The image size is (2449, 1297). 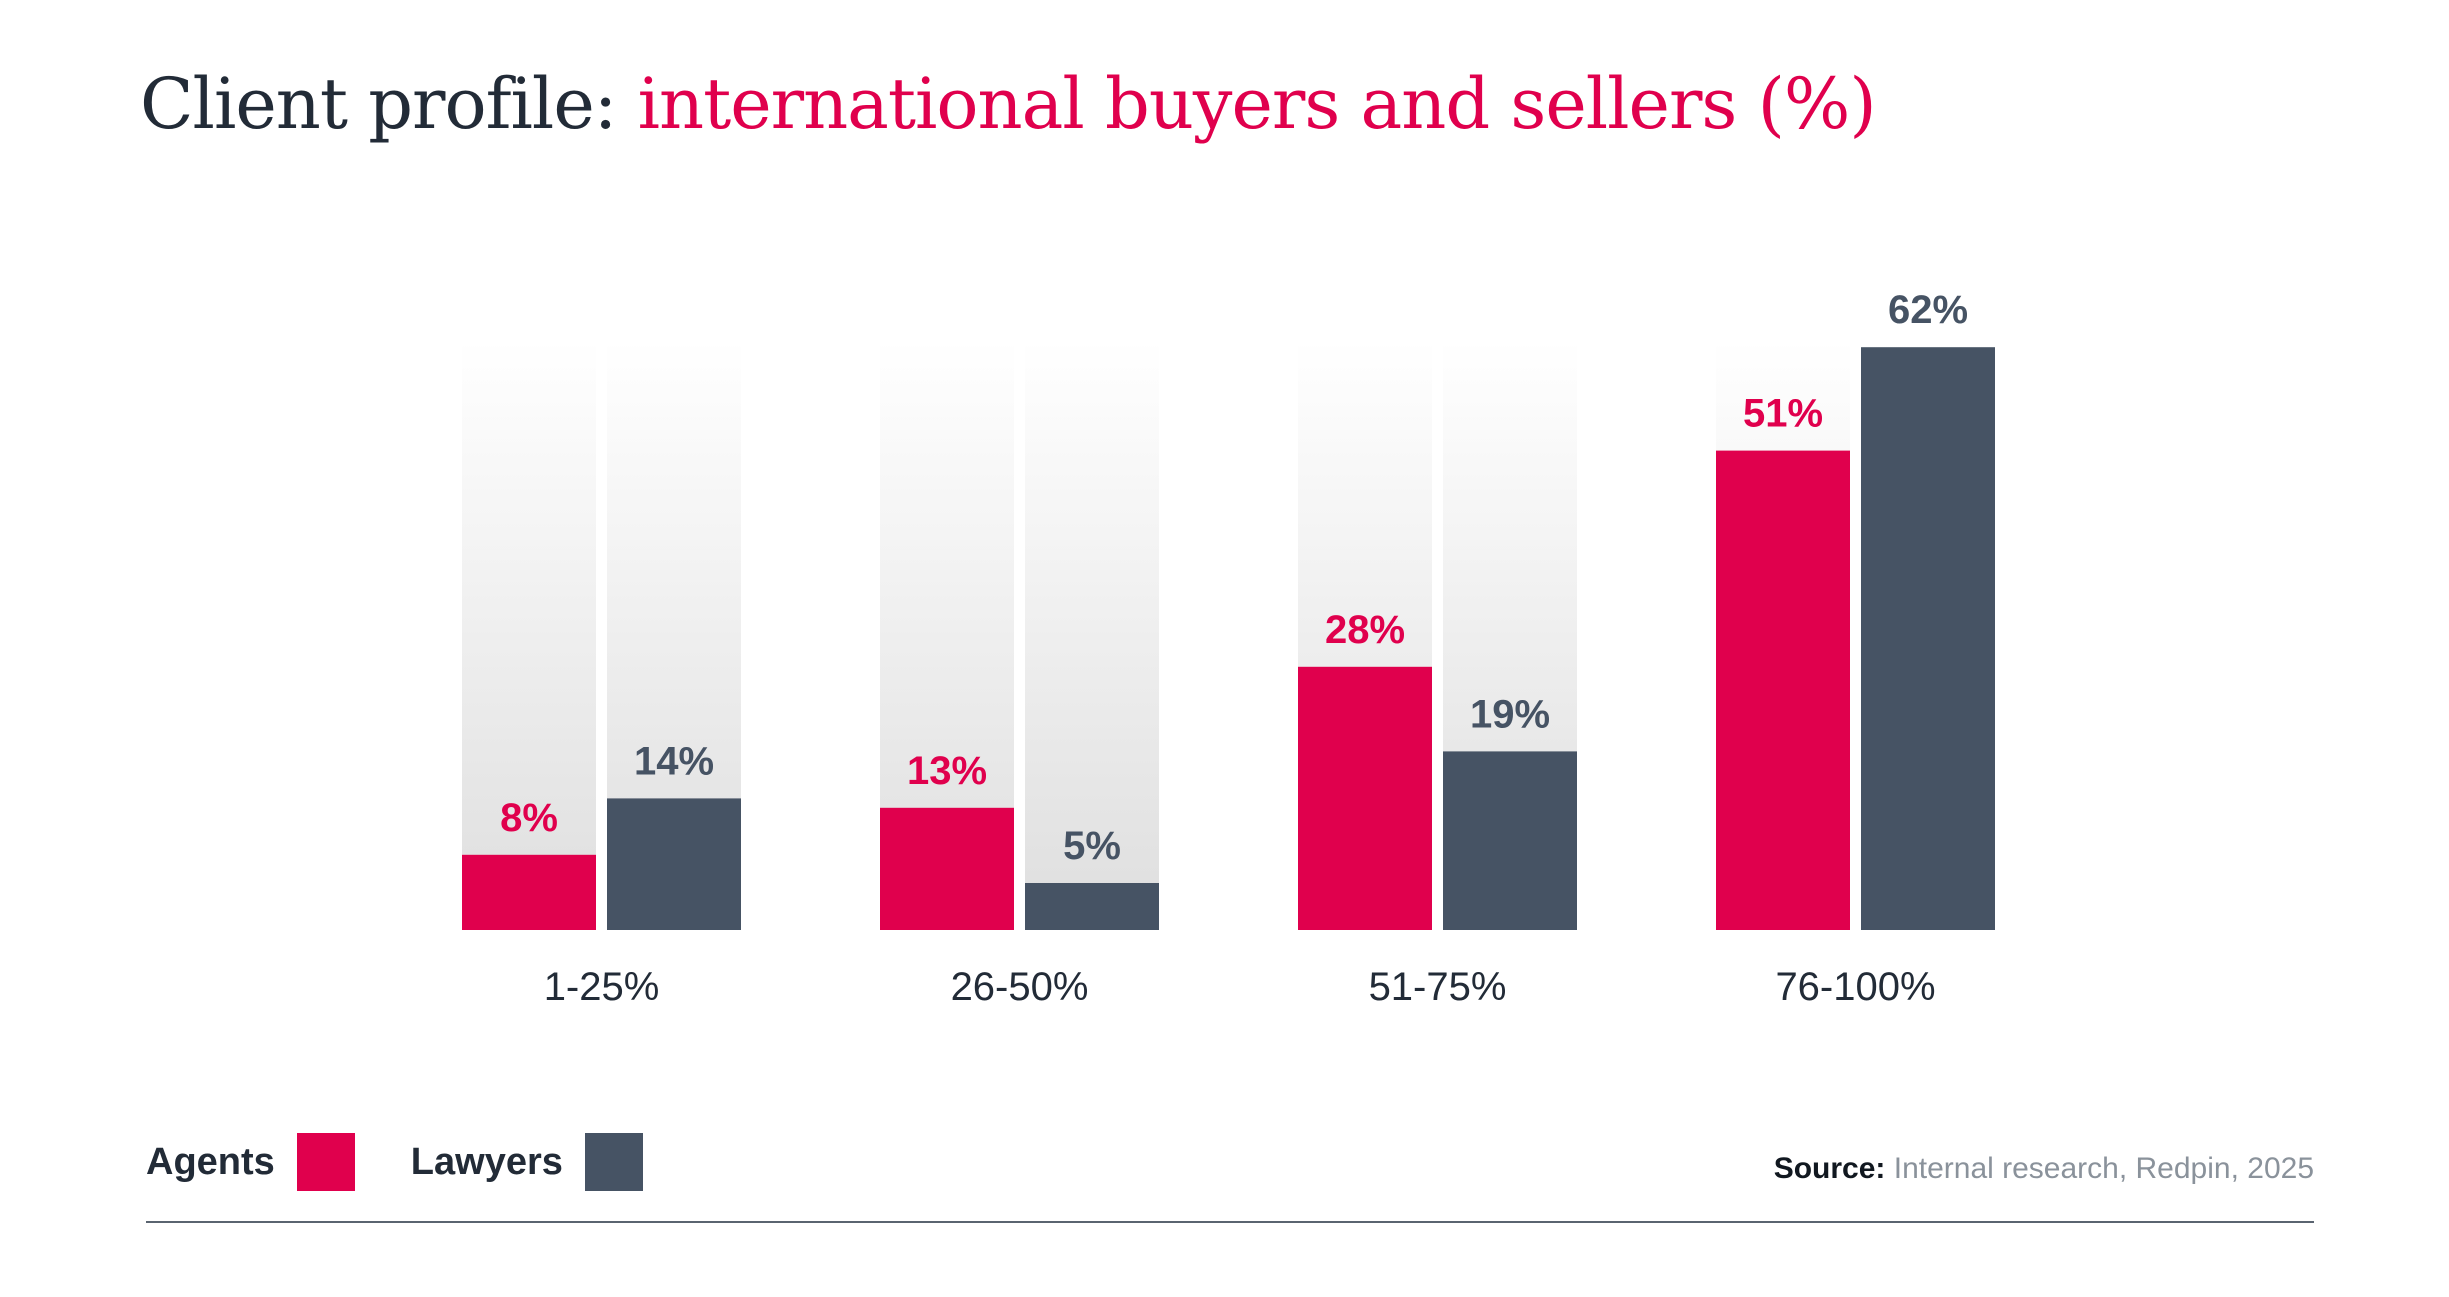 I want to click on chart-title-accent: international buyers and sellers (%), so click(x=1257, y=104).